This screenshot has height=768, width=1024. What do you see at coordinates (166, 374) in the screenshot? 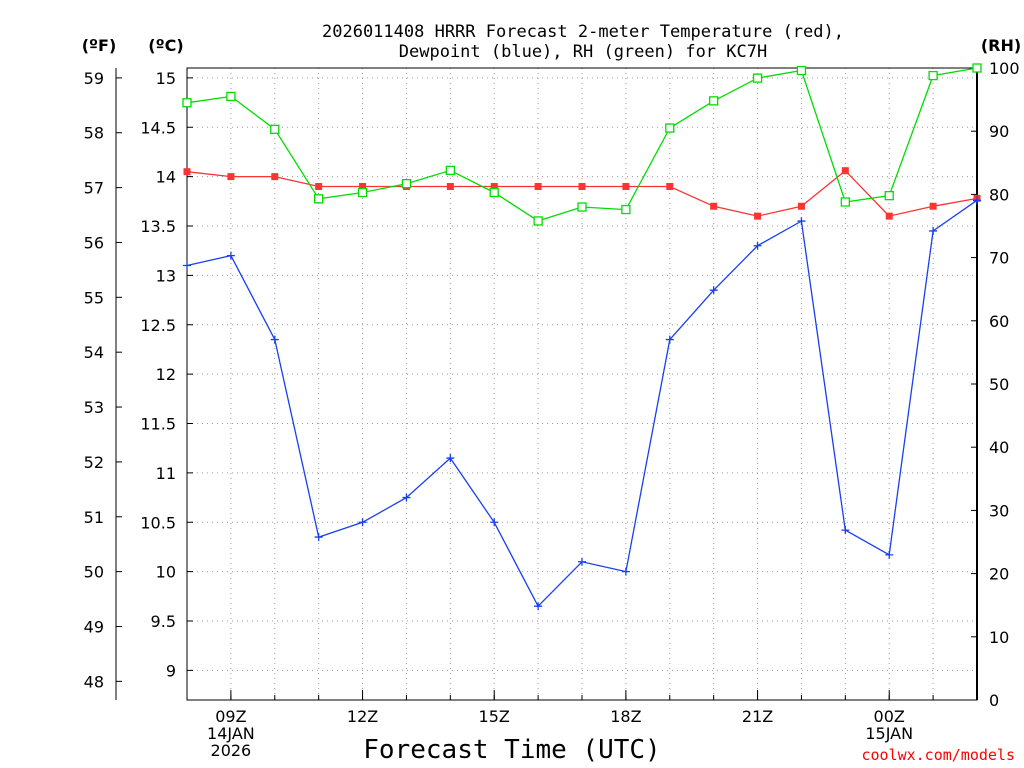
I see `celsius-tick-label: 12` at bounding box center [166, 374].